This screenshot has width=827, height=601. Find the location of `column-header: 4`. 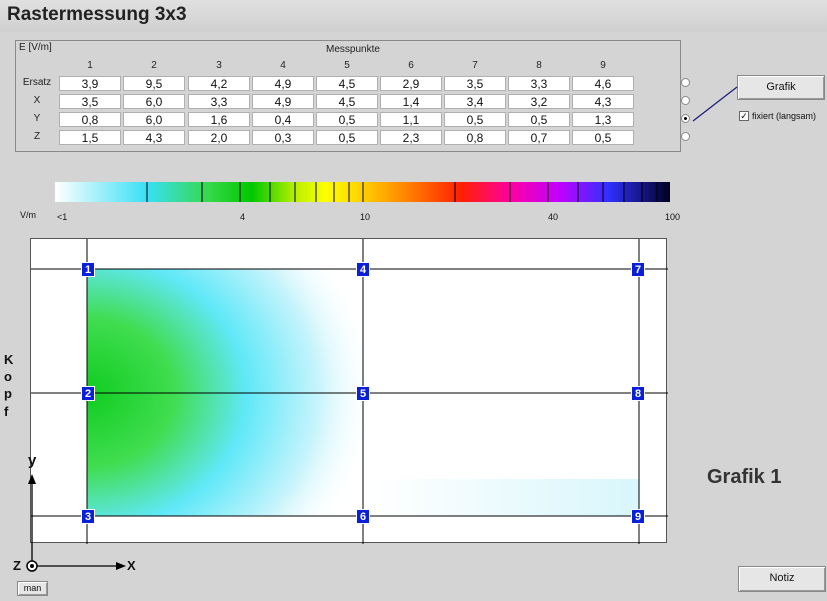

column-header: 4 is located at coordinates (283, 65).